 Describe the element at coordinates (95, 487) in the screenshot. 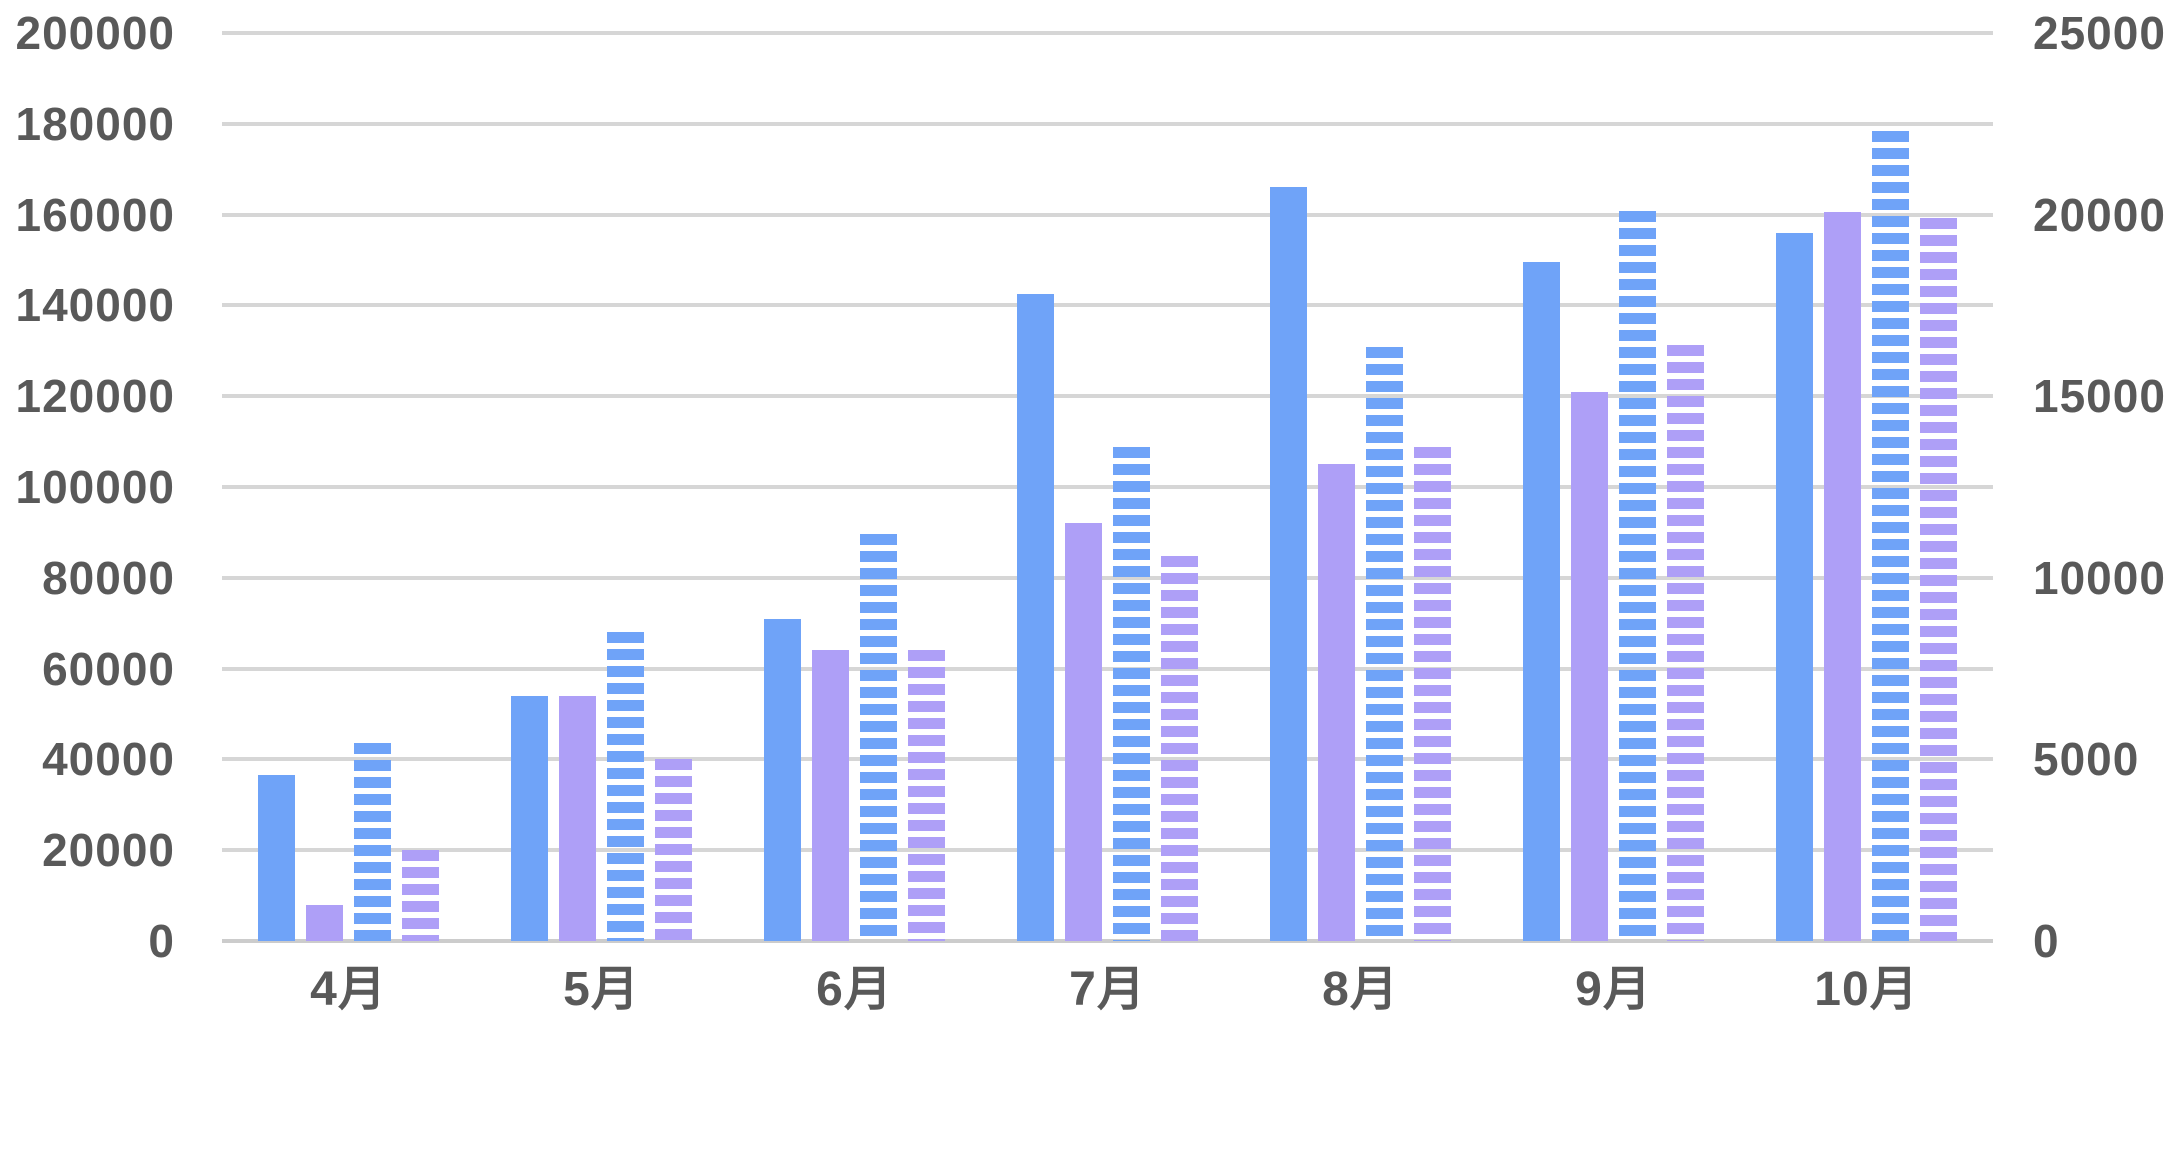

I see `left-axis-tick-label: 100000` at that location.